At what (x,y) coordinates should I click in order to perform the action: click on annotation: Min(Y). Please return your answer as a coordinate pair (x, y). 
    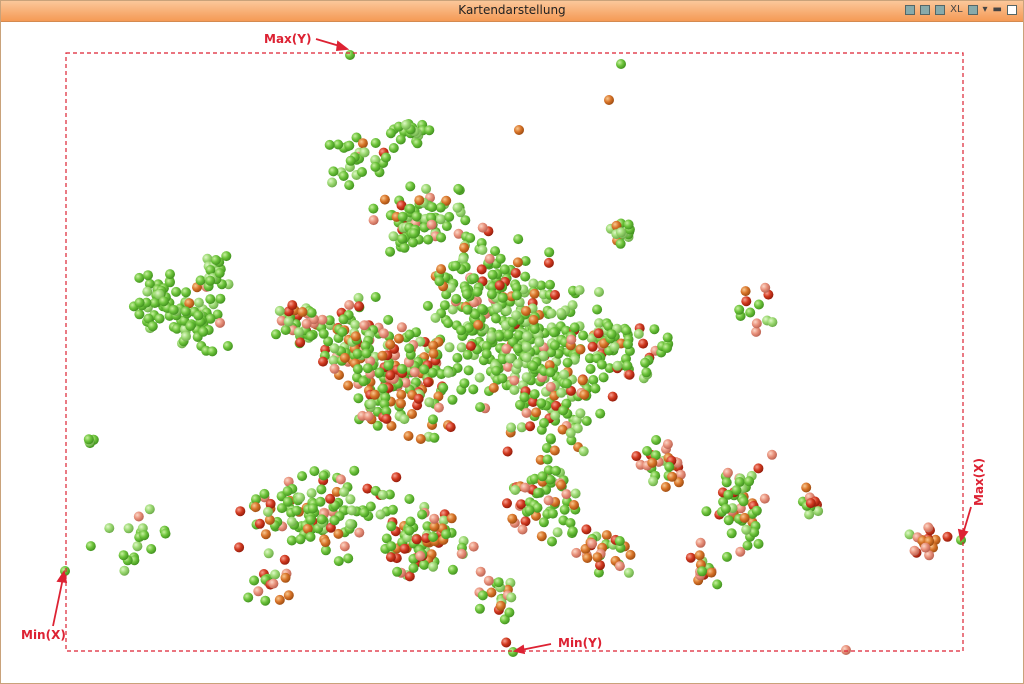
    Looking at the image, I should click on (580, 643).